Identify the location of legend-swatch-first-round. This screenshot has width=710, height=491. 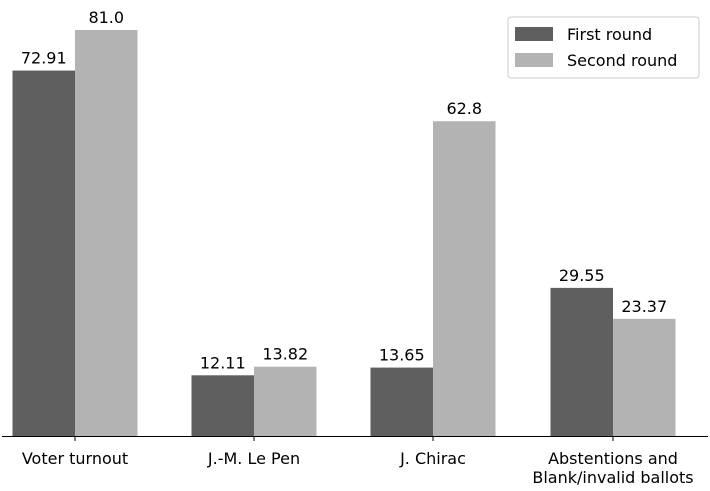
(534, 34).